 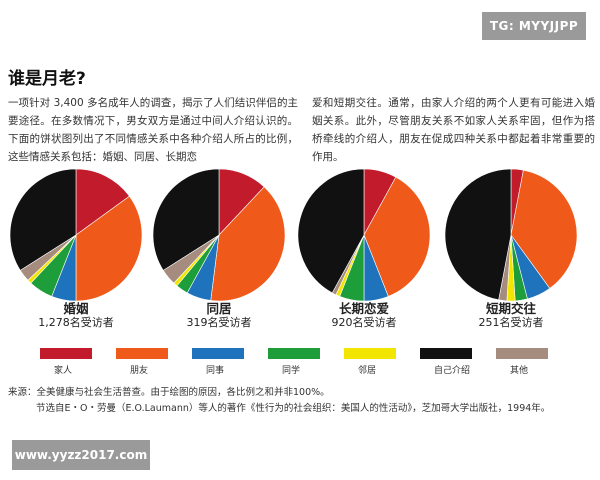 What do you see at coordinates (219, 308) in the screenshot?
I see `pie-title: 同居` at bounding box center [219, 308].